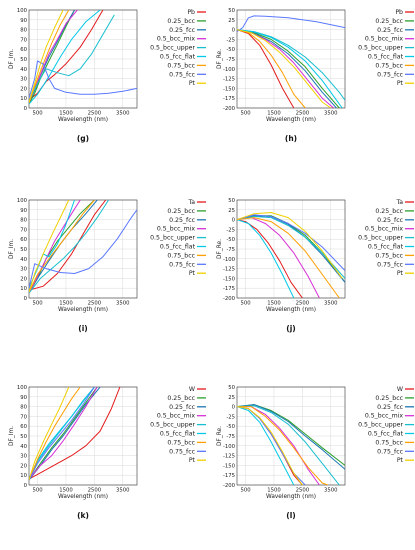 The width and height of the screenshot is (415, 550). I want to click on y-tick-label: -200, so click(229, 109).